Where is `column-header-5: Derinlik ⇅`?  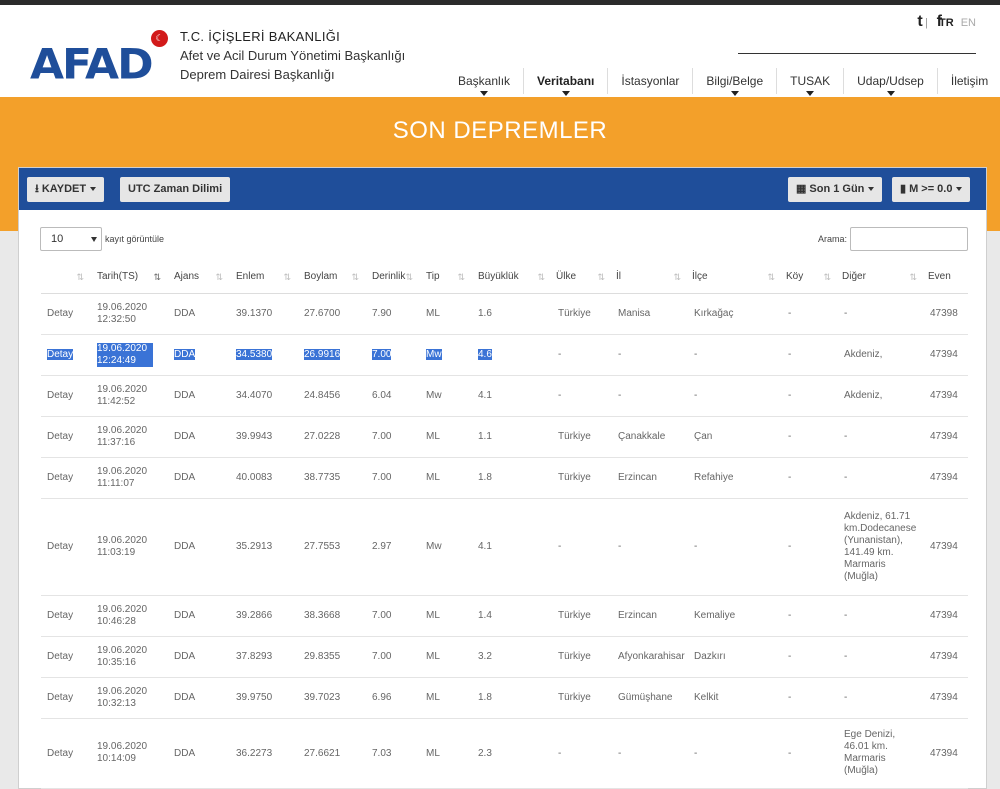 column-header-5: Derinlik ⇅ is located at coordinates (391, 277).